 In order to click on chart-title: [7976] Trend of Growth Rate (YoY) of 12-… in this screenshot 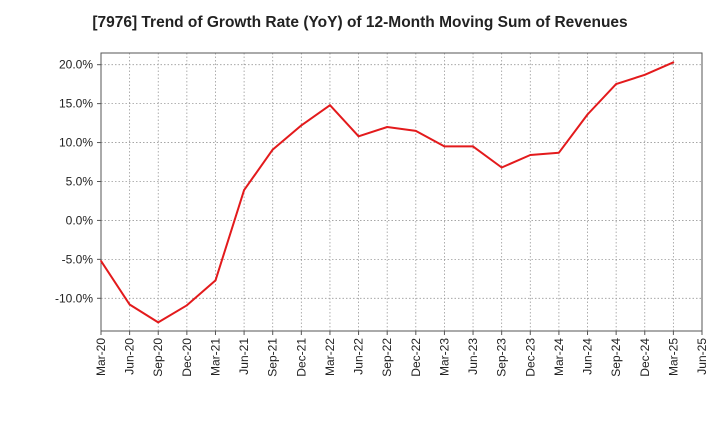, I will do `click(360, 22)`.